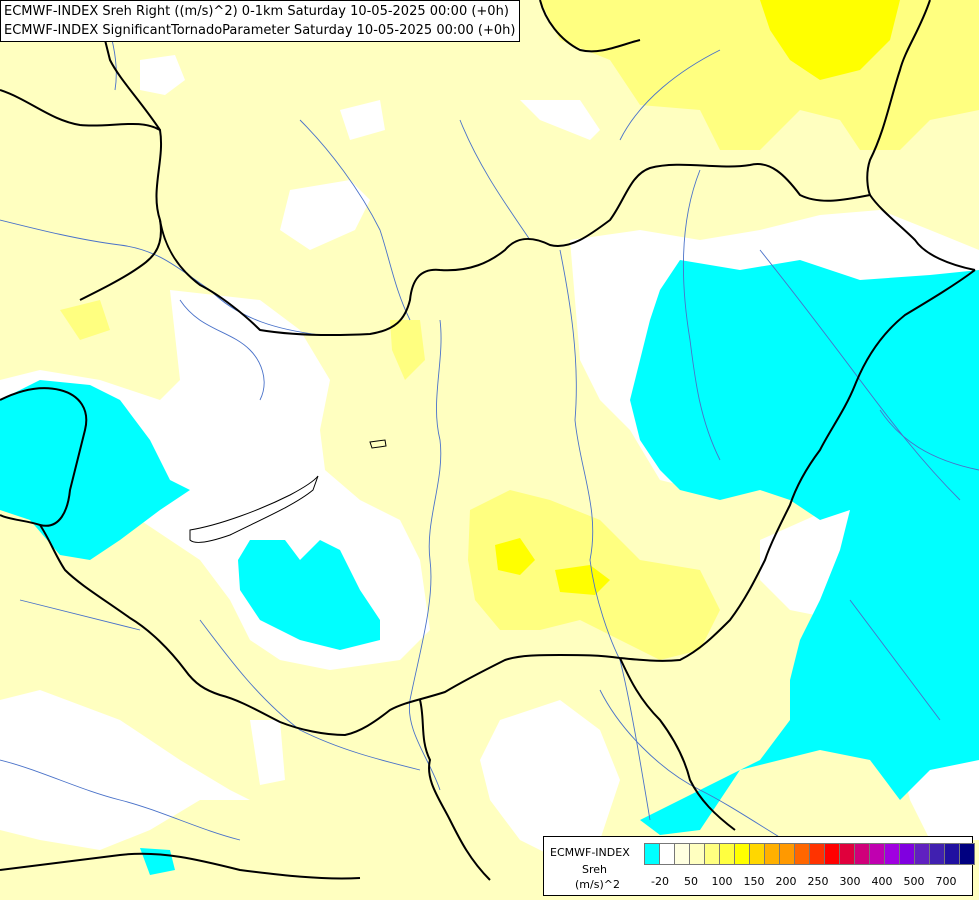 This screenshot has width=979, height=900. What do you see at coordinates (830, 40) in the screenshot?
I see `yellow-core-northeast` at bounding box center [830, 40].